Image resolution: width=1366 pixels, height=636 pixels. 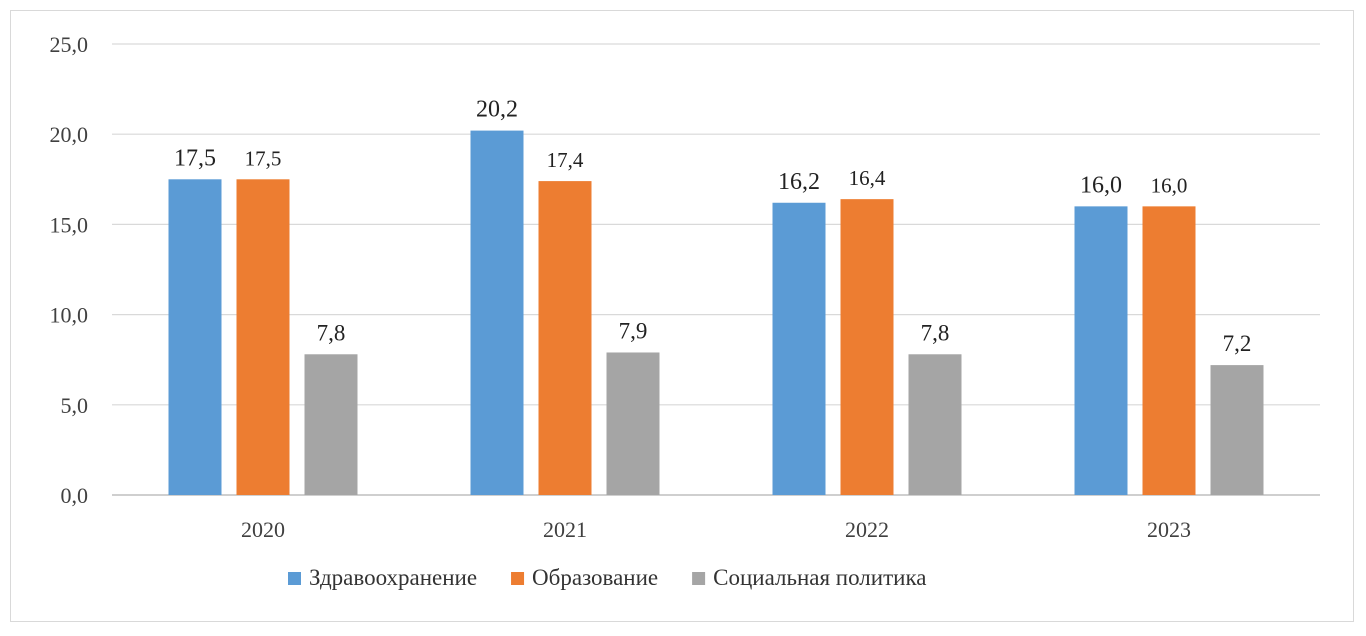 What do you see at coordinates (497, 110) in the screenshot?
I see `data-label: 20,2` at bounding box center [497, 110].